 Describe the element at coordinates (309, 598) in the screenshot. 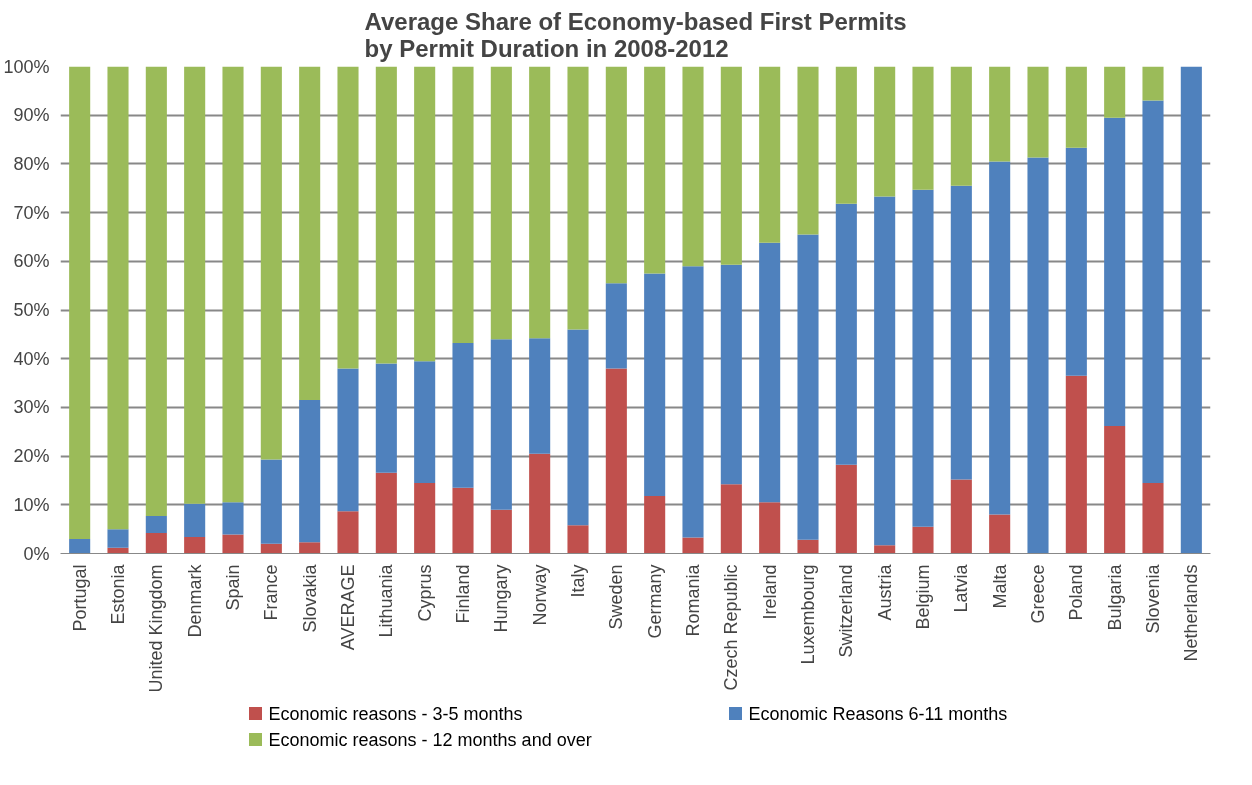

I see `x-tick-label: Slovakia` at that location.